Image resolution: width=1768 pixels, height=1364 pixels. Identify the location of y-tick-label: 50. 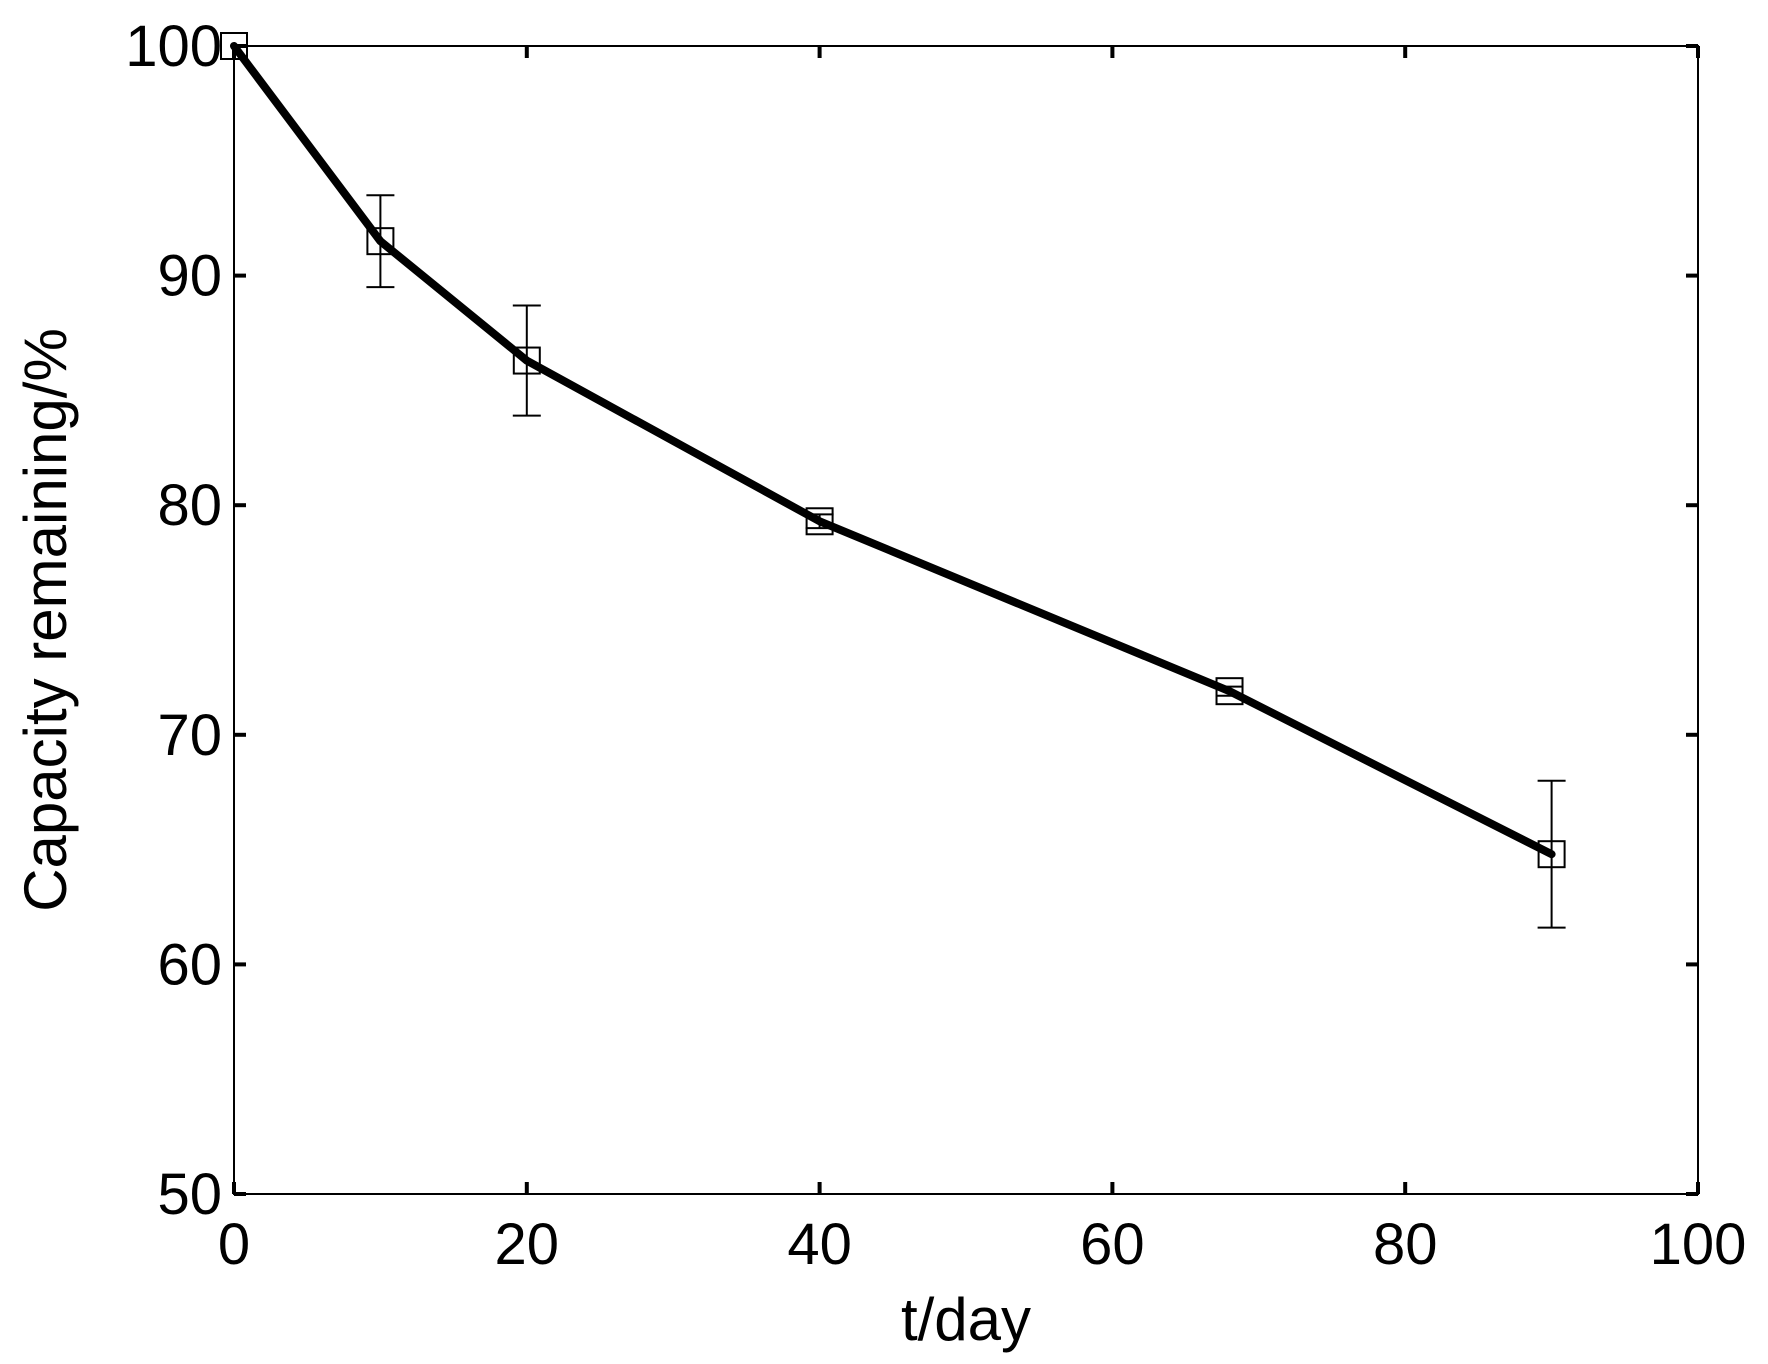
(189, 1194).